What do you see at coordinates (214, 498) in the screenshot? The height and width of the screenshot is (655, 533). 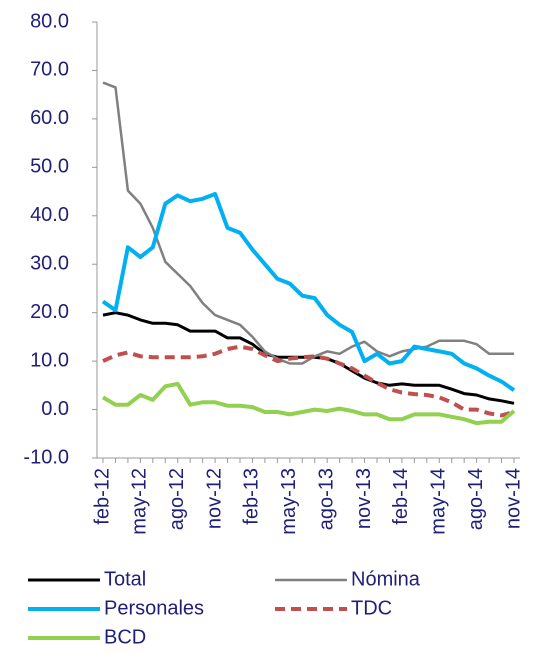 I see `x-tick-label: nov-12` at bounding box center [214, 498].